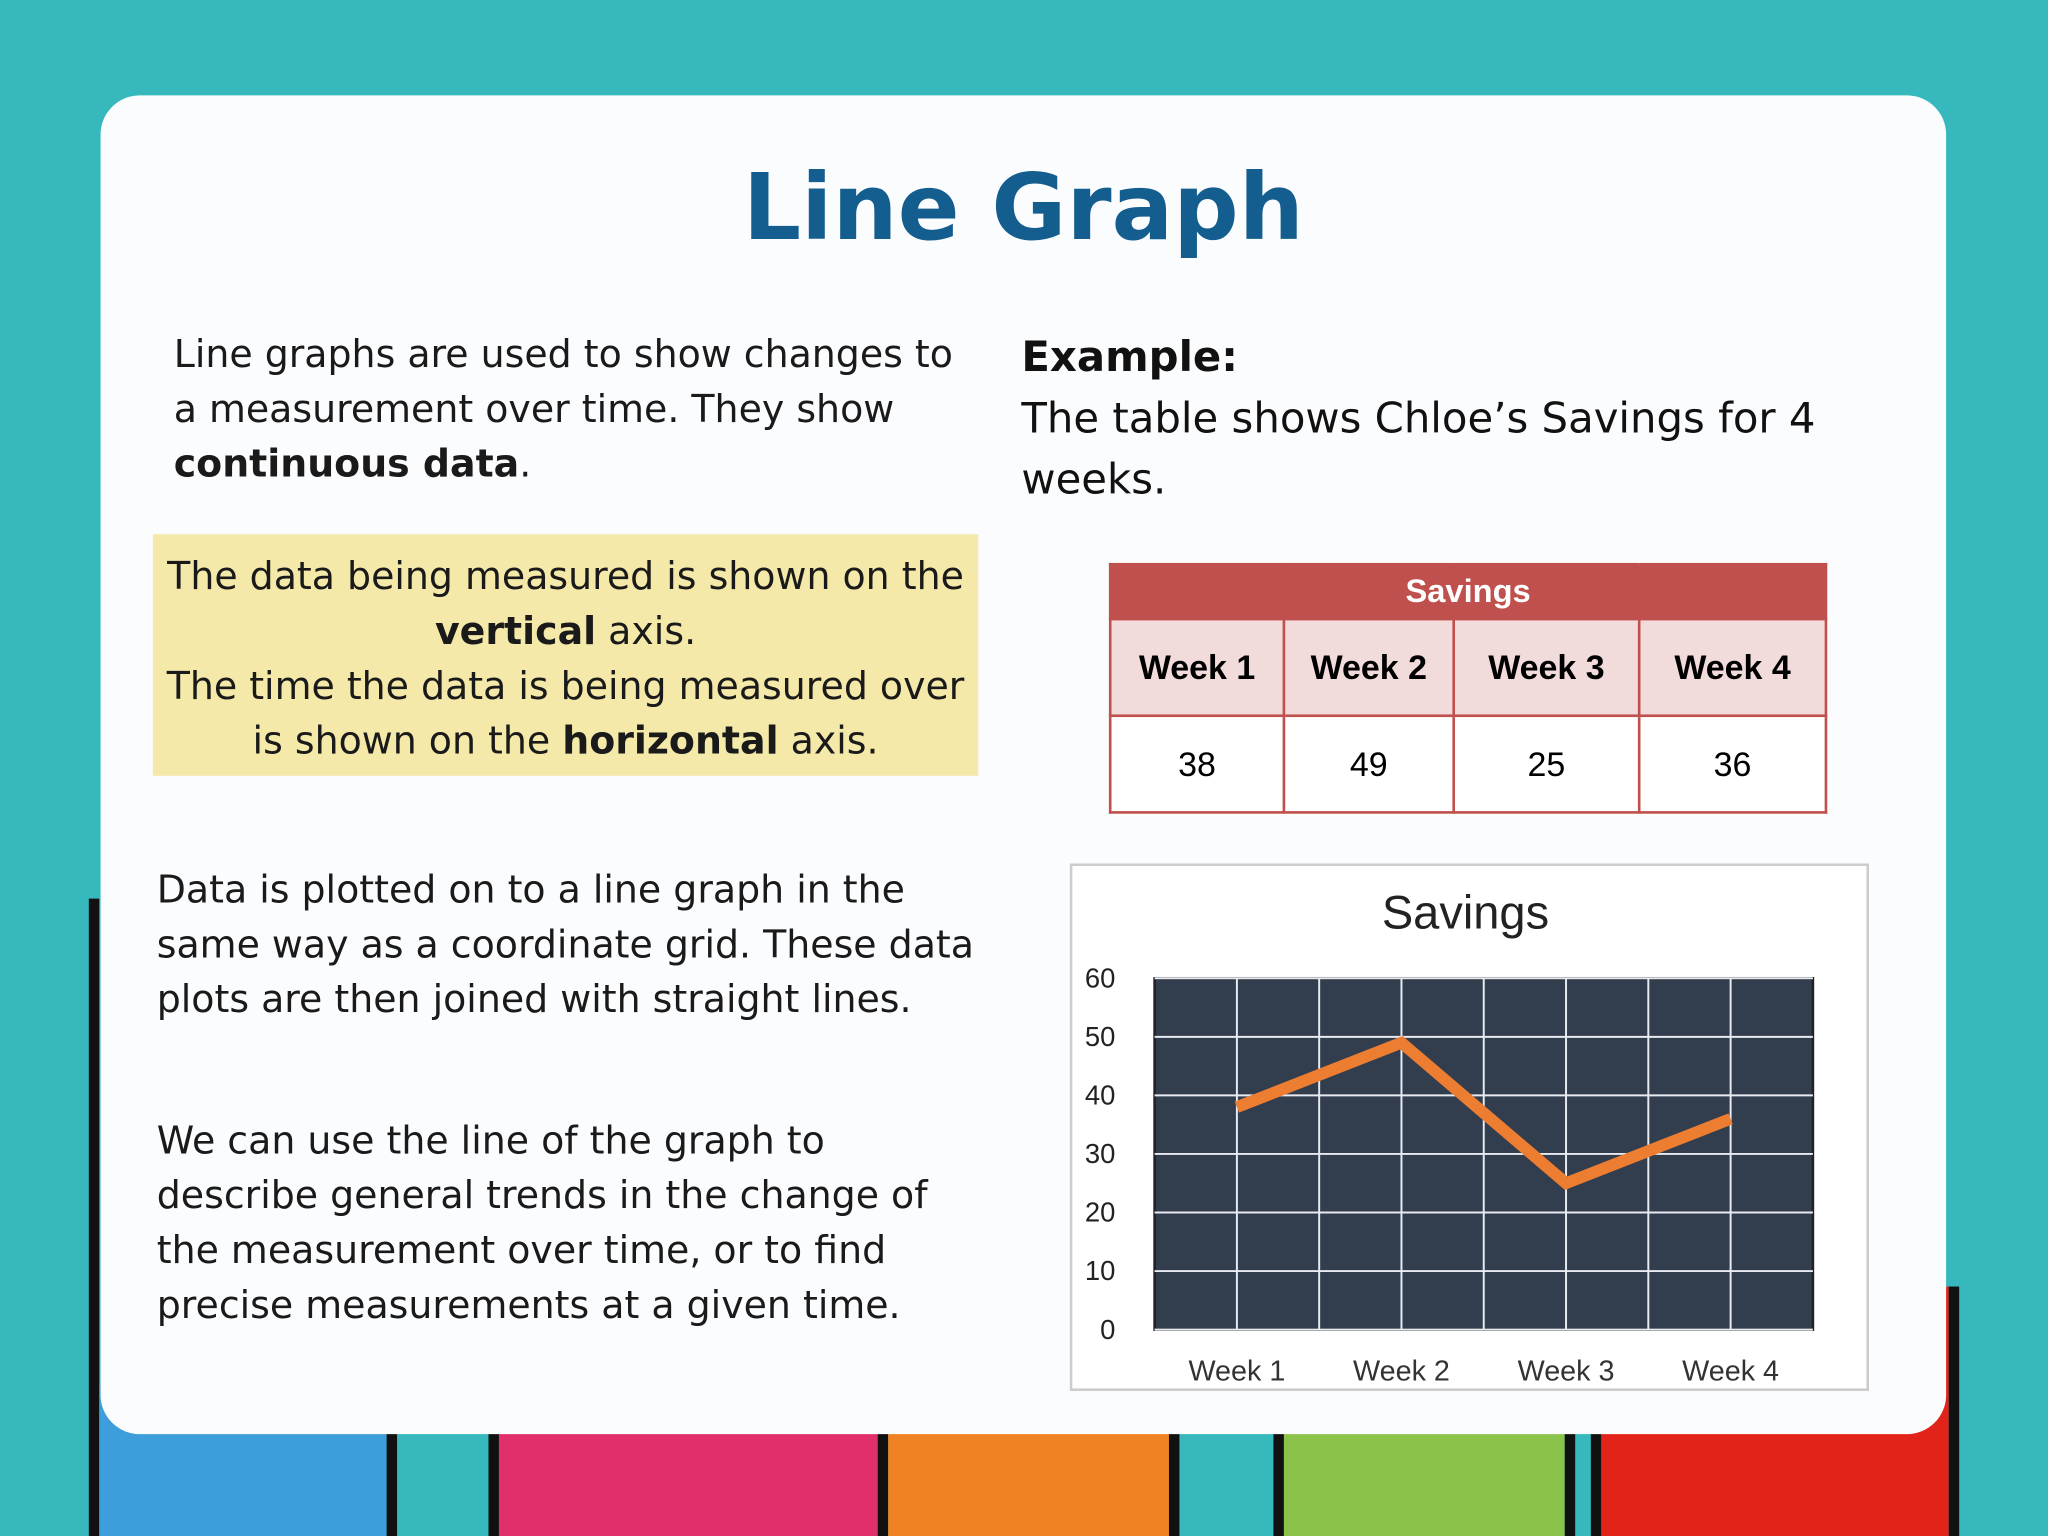 This screenshot has width=2048, height=1536. Describe the element at coordinates (1730, 1372) in the screenshot. I see `x-tick-label: Week 4` at that location.